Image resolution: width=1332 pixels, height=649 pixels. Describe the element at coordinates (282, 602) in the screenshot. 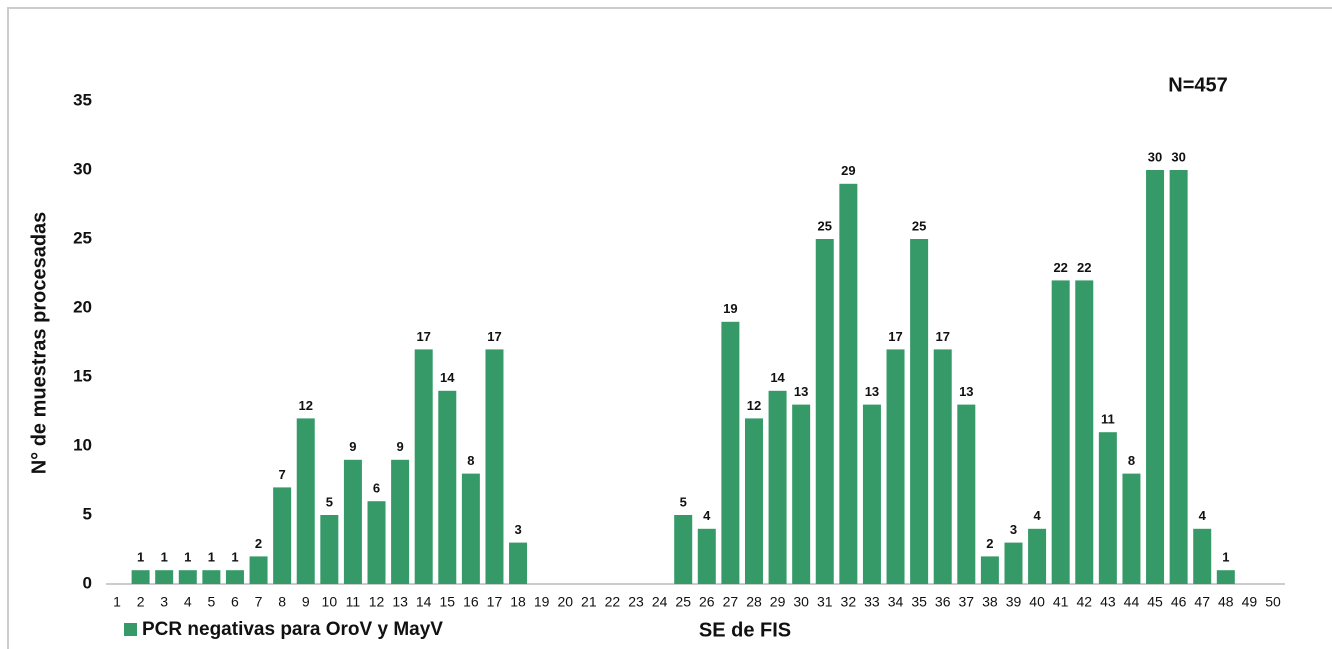

I see `x-tick-label: 8` at that location.